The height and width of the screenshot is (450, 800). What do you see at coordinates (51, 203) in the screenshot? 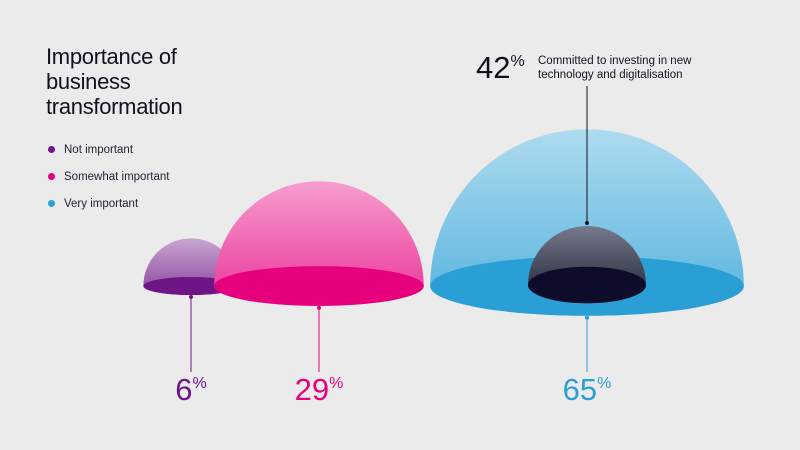
I see `legend-dot-very-important` at bounding box center [51, 203].